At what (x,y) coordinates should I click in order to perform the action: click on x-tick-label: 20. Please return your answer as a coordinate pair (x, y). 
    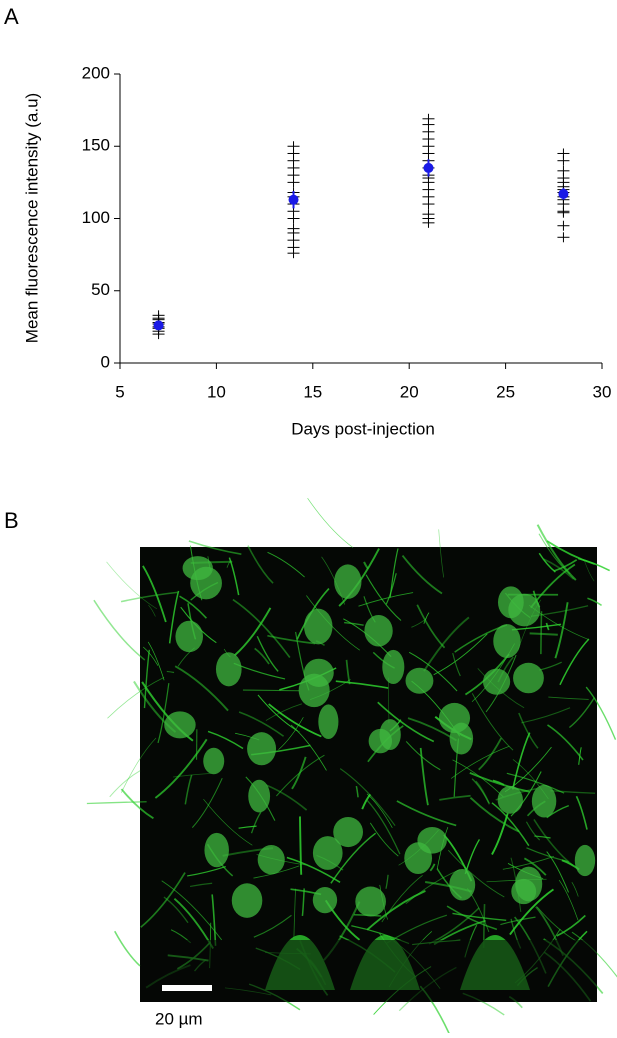
    Looking at the image, I should click on (409, 391).